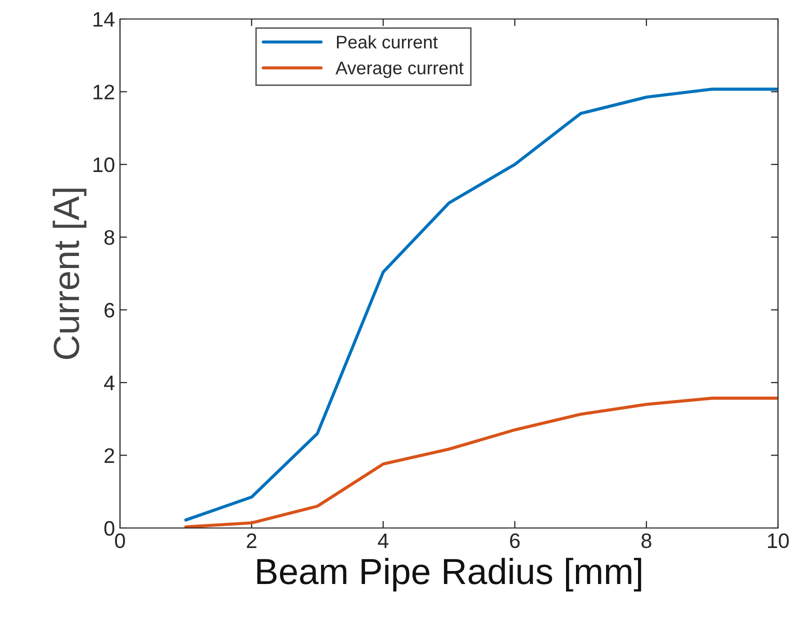 This screenshot has width=798, height=633. I want to click on y-tick-label: 10, so click(104, 164).